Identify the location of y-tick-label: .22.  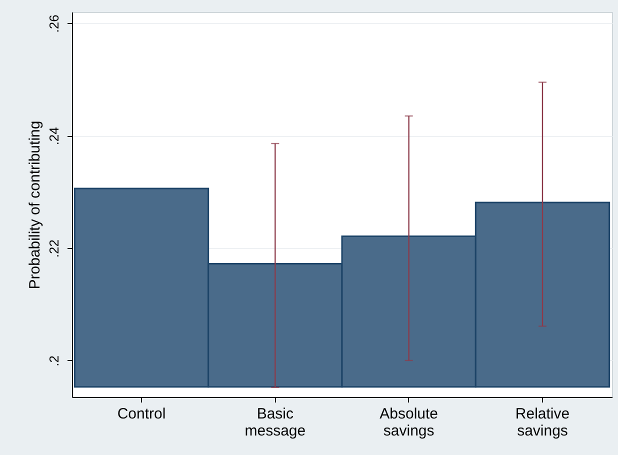
(54, 249).